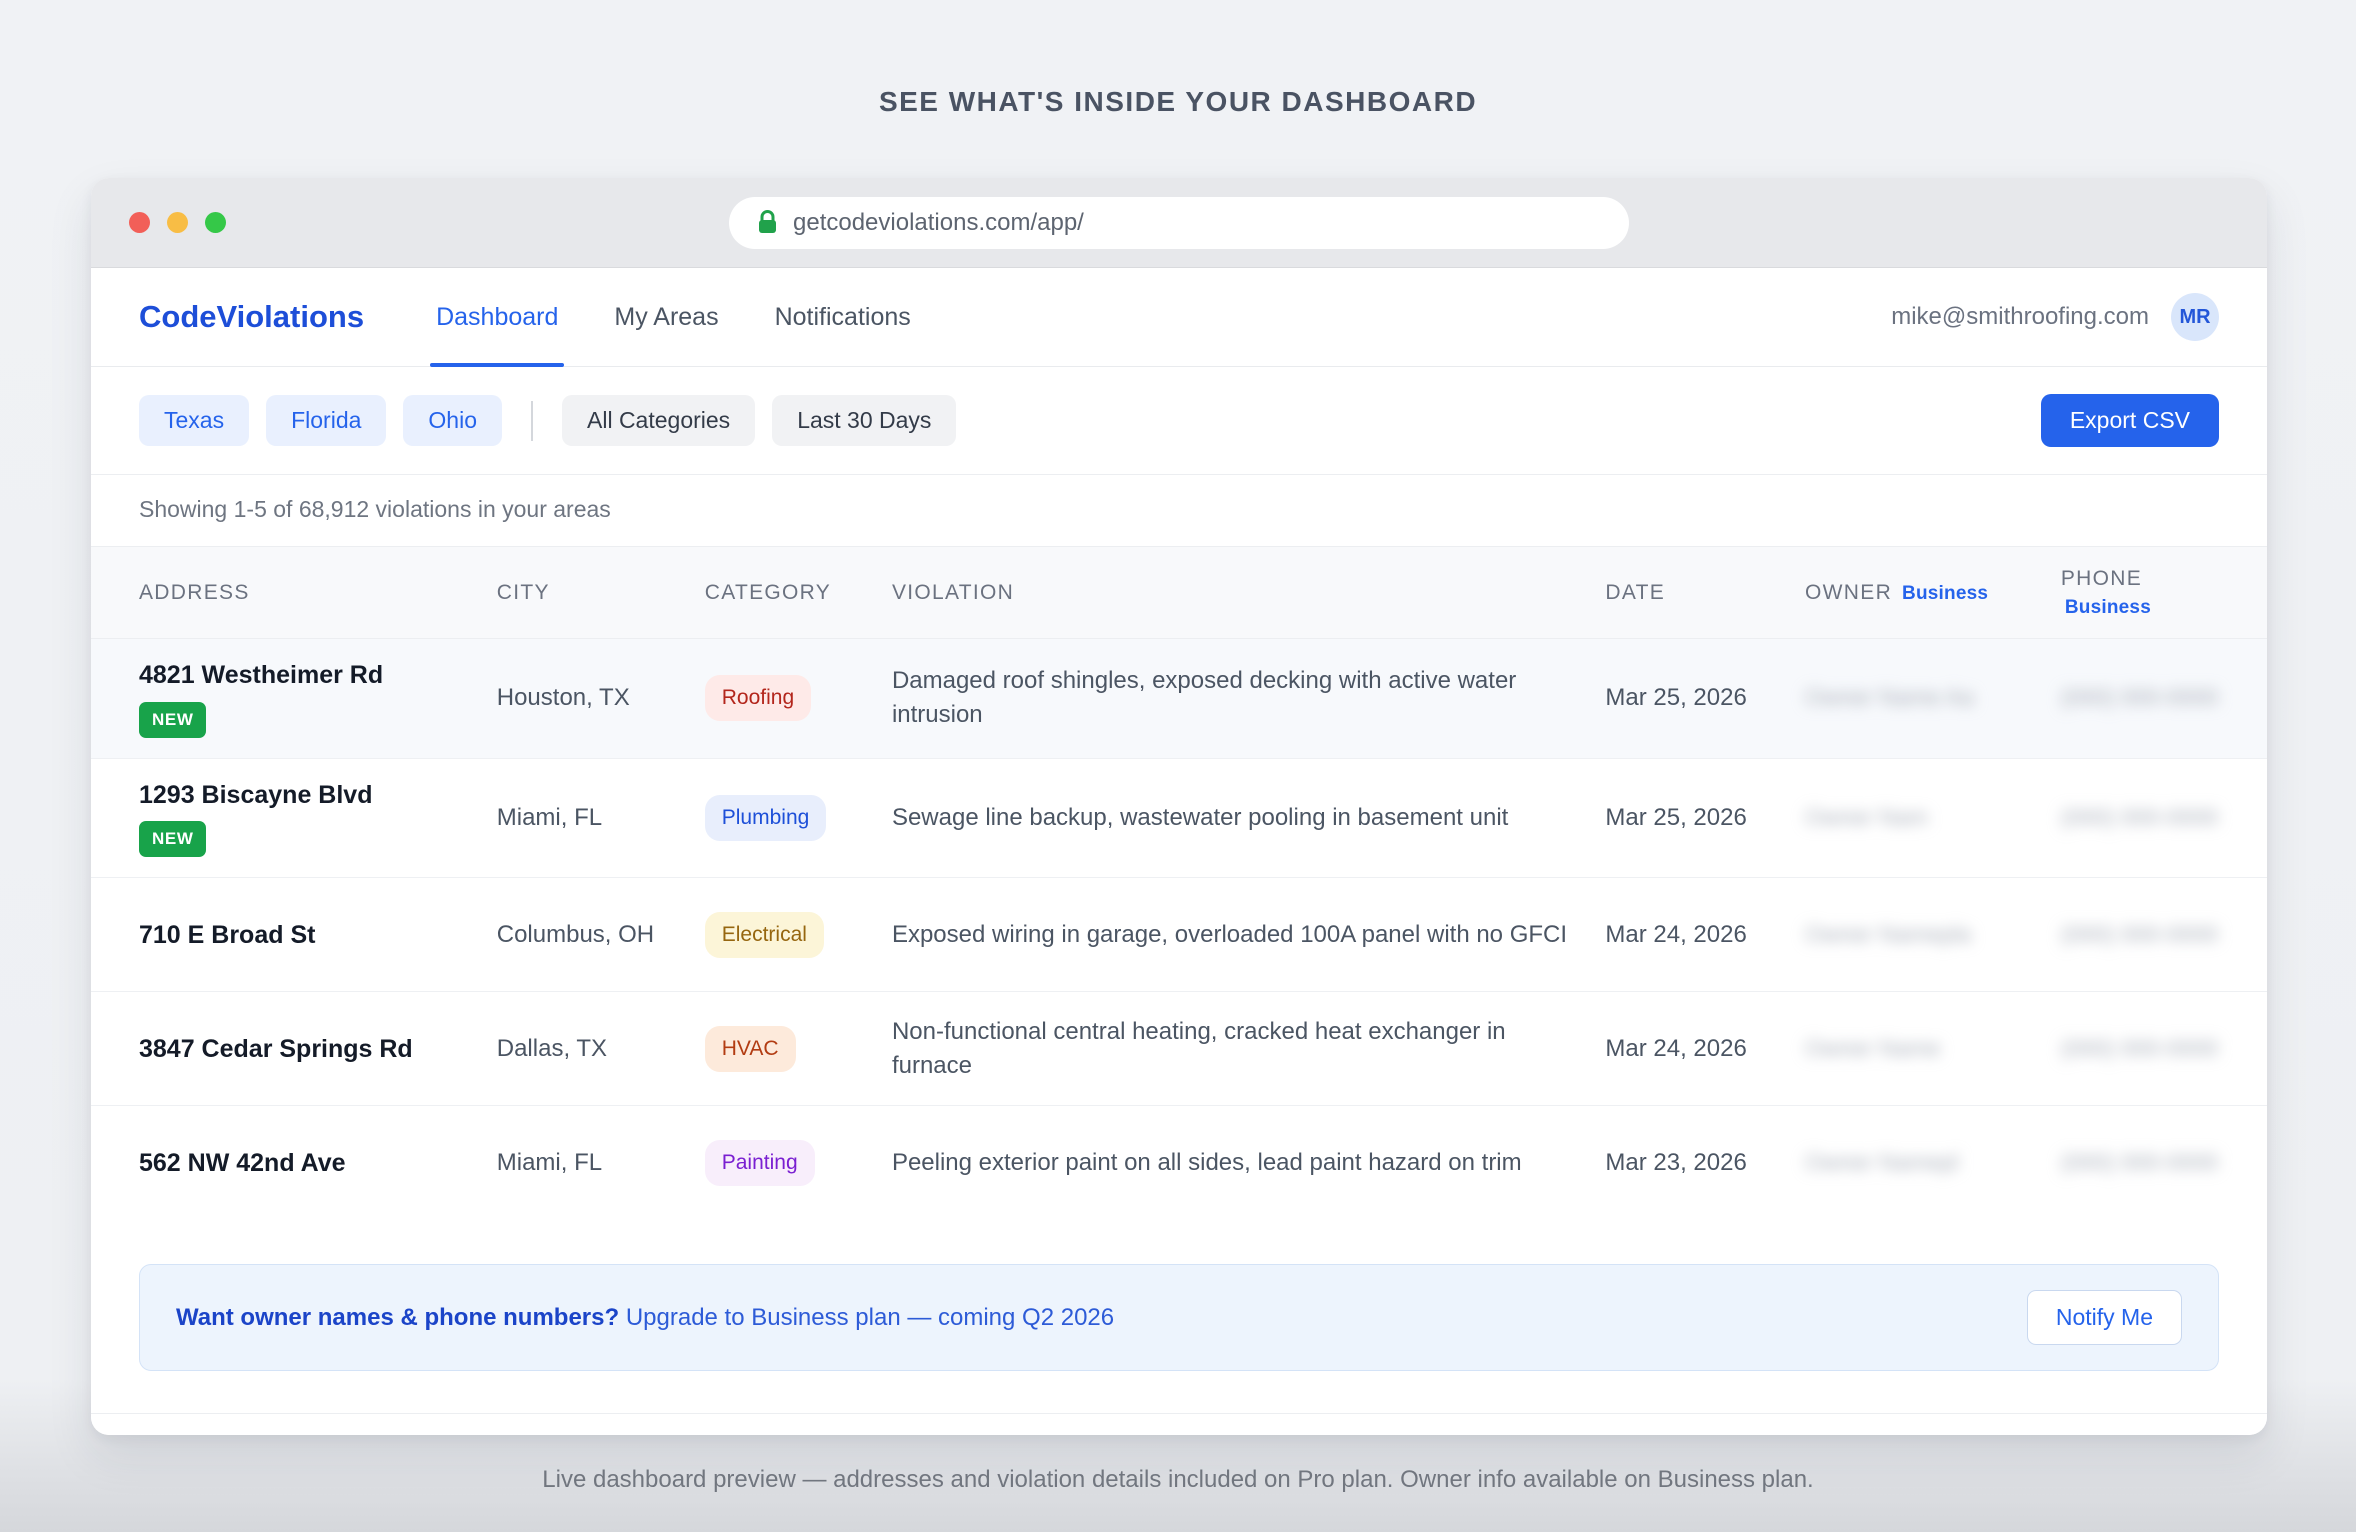 The height and width of the screenshot is (1532, 2356). What do you see at coordinates (750, 1048) in the screenshot?
I see `category-pill: HVAC` at bounding box center [750, 1048].